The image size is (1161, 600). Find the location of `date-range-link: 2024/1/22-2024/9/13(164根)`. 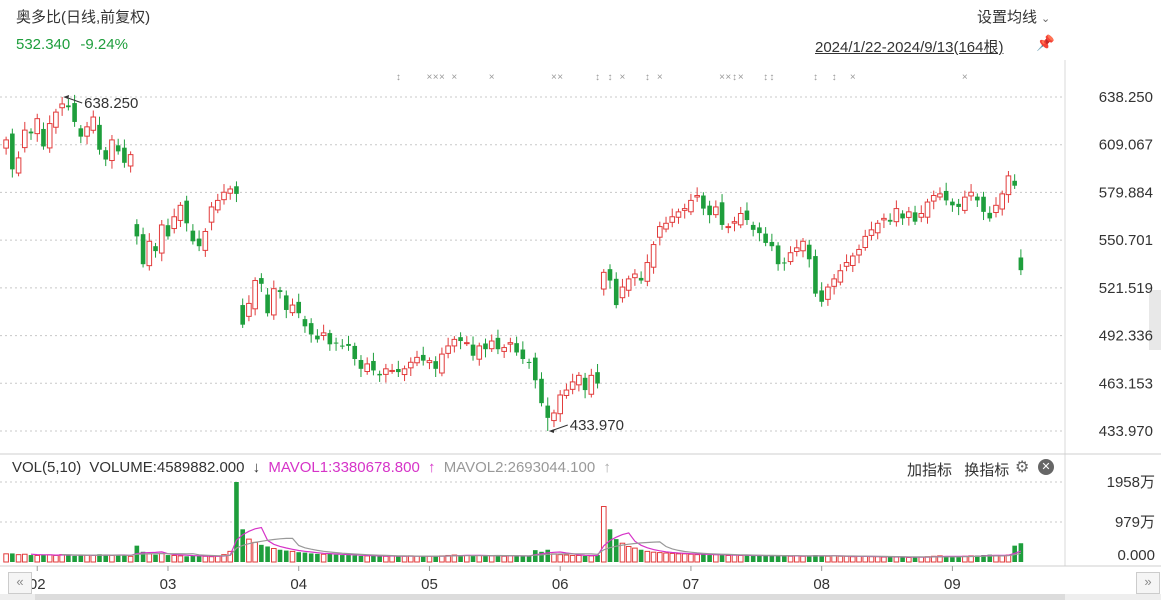

date-range-link: 2024/1/22-2024/9/13(164根) is located at coordinates (909, 47).